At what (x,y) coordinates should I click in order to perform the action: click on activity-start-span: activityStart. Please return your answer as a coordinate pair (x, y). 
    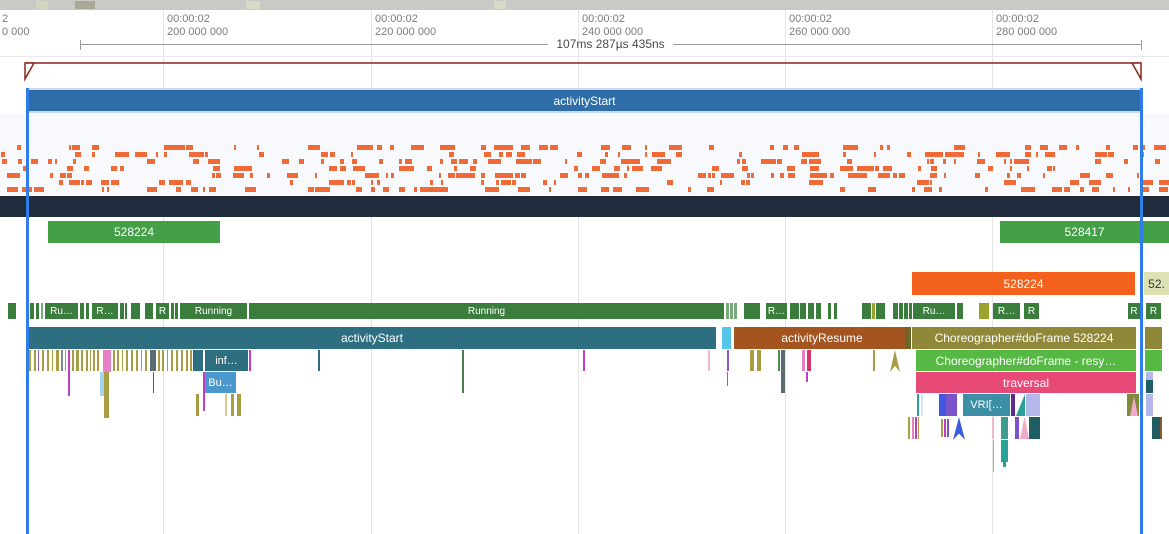
    Looking at the image, I should click on (584, 100).